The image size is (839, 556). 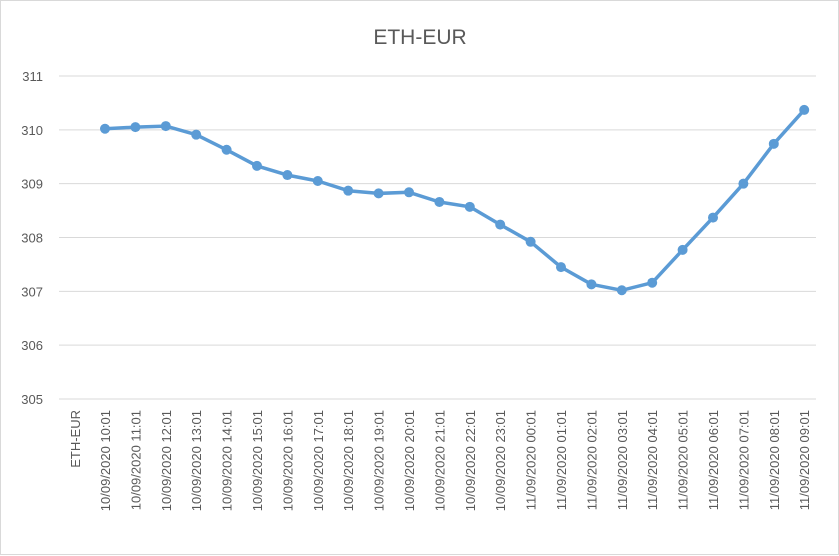 What do you see at coordinates (32, 291) in the screenshot?
I see `y-tick-label: 307` at bounding box center [32, 291].